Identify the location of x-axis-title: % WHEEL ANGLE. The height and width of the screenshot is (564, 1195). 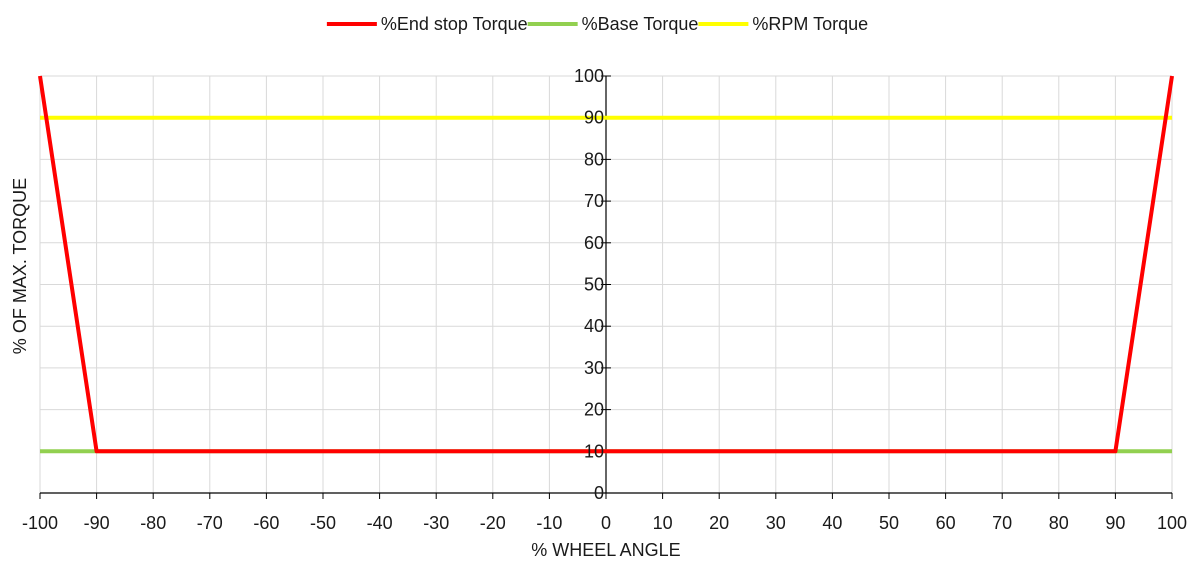
(605, 549).